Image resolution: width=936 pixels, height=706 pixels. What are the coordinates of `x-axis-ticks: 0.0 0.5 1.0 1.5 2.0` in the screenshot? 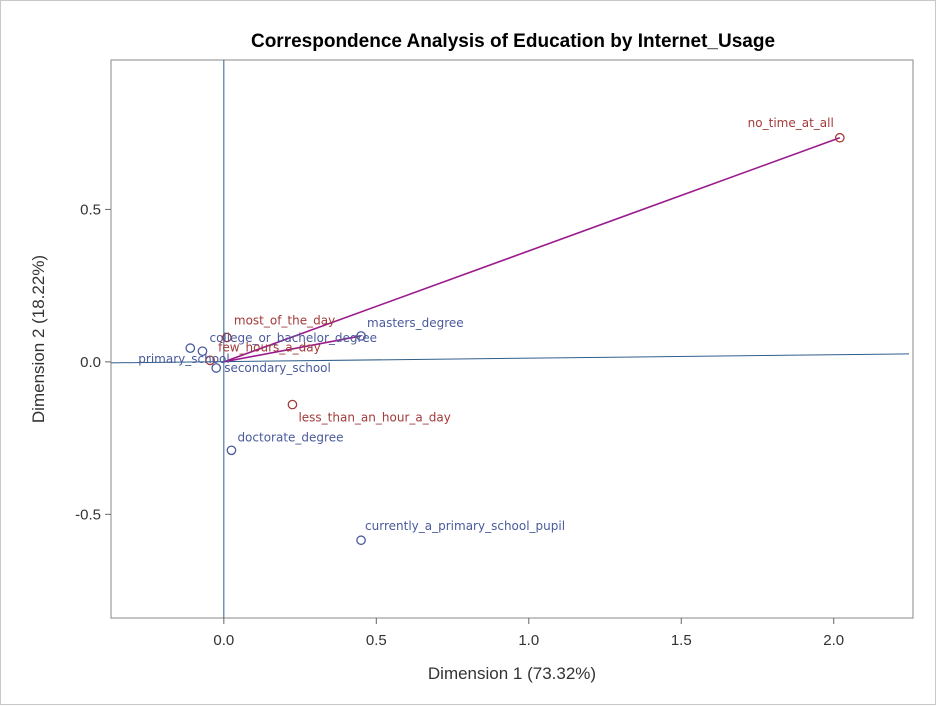 It's located at (528, 633).